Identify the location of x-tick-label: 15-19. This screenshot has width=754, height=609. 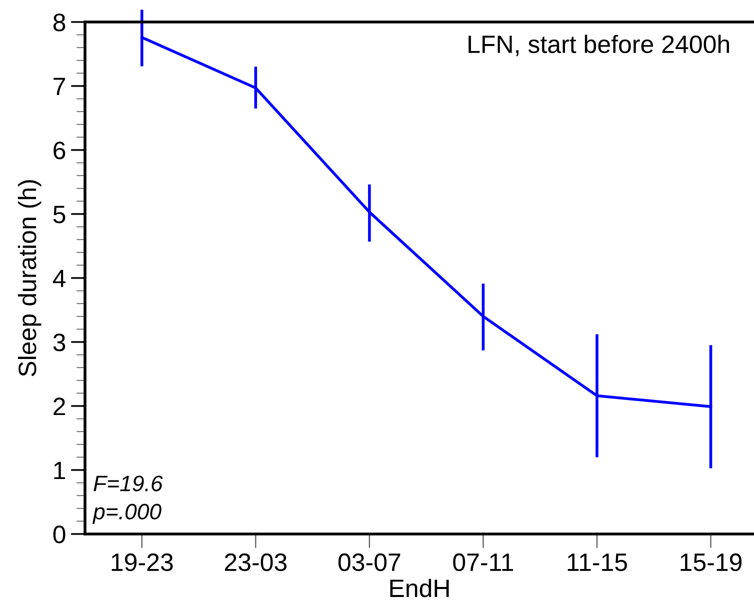
(711, 562).